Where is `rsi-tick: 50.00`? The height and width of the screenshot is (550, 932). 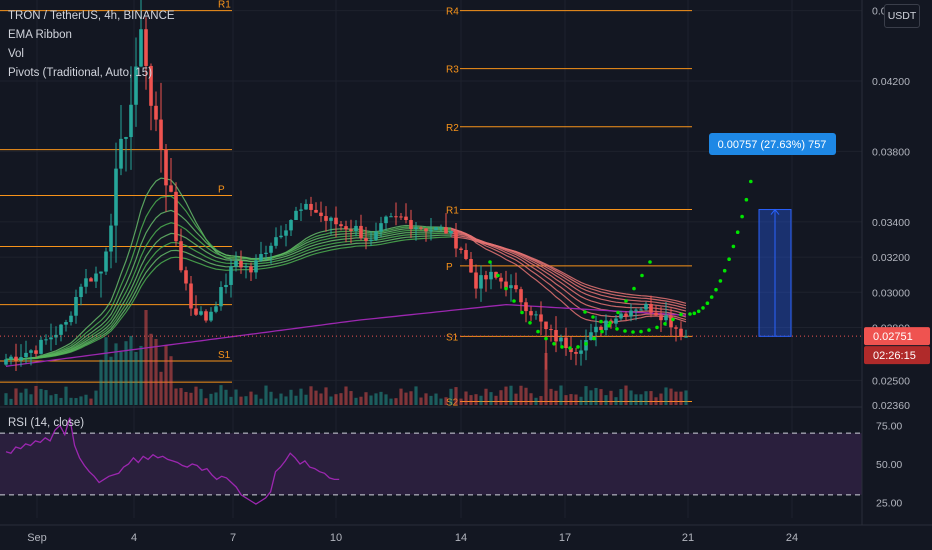
rsi-tick: 50.00 is located at coordinates (889, 465).